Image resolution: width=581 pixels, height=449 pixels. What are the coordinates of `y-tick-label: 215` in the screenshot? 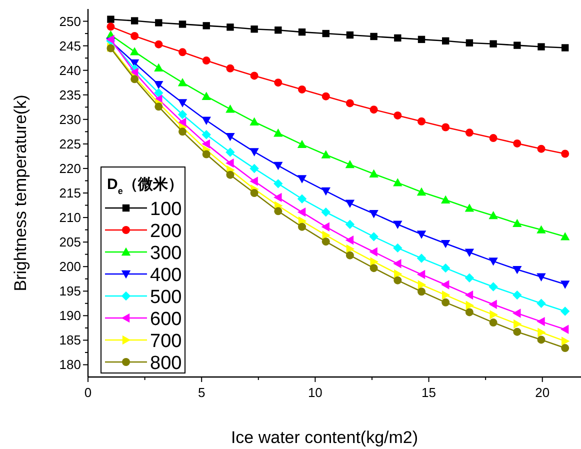 It's located at (70, 193).